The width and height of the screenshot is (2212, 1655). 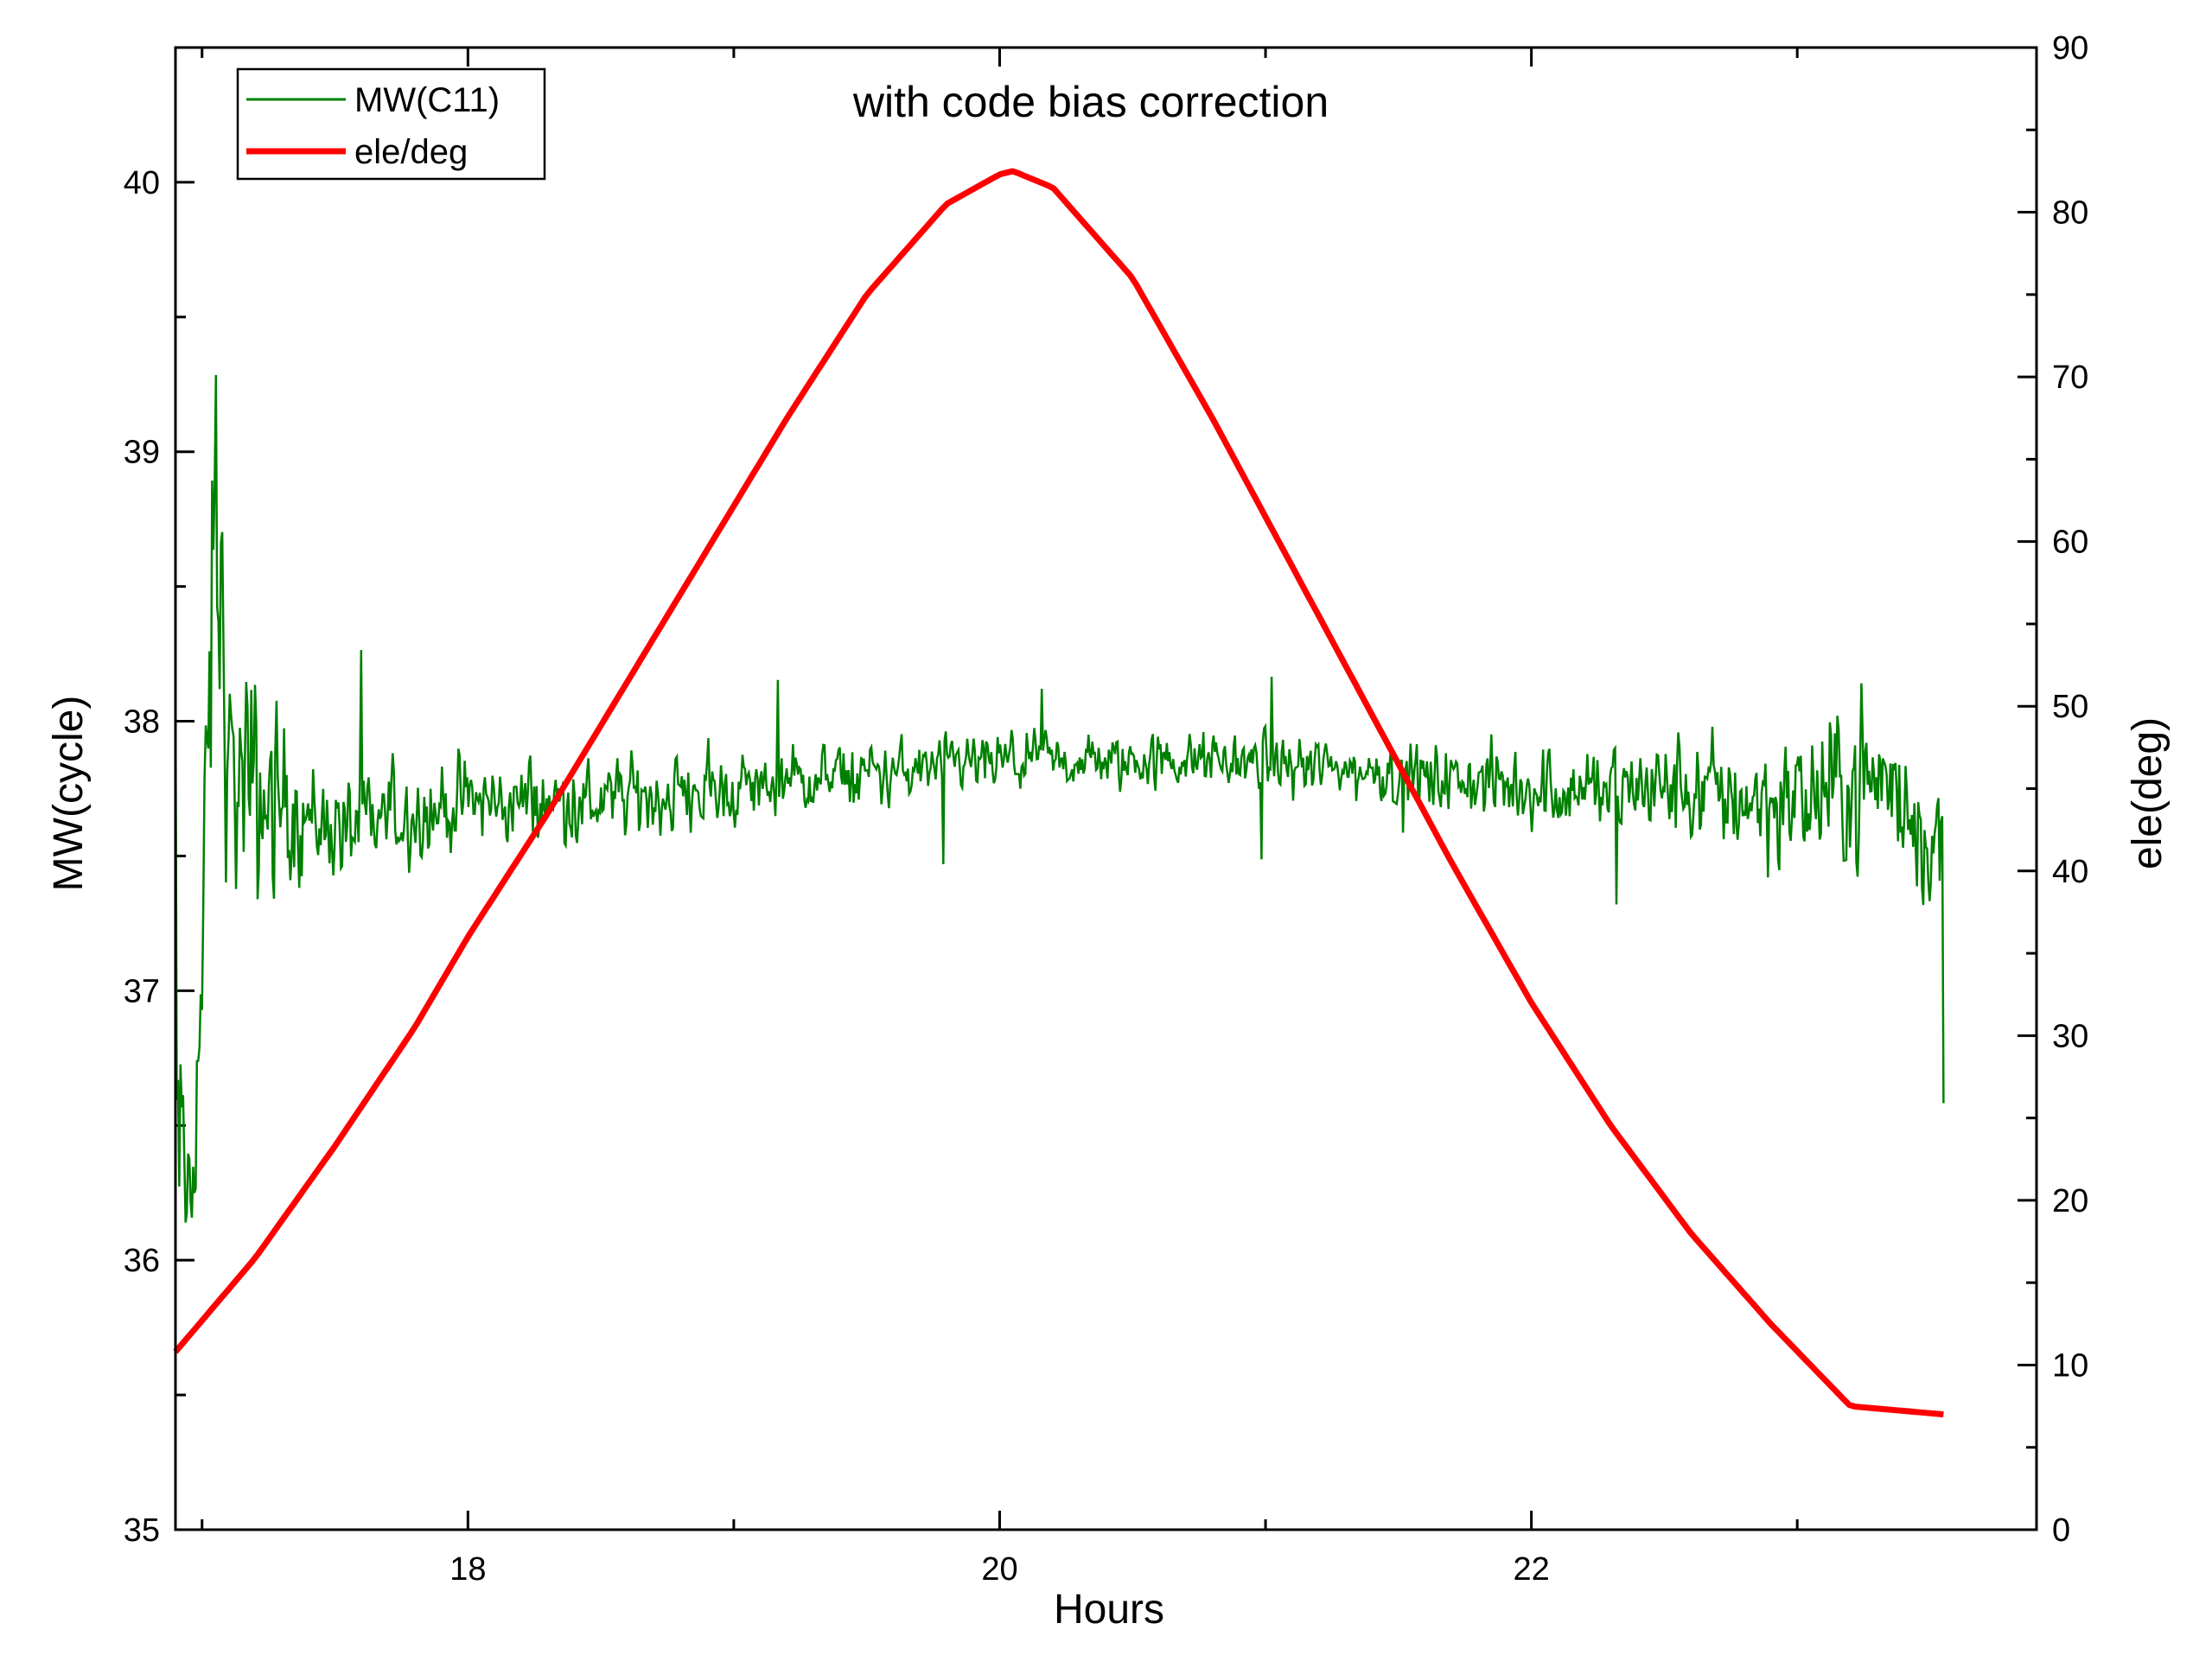 What do you see at coordinates (2070, 1201) in the screenshot?
I see `y-right-tick-label: 20` at bounding box center [2070, 1201].